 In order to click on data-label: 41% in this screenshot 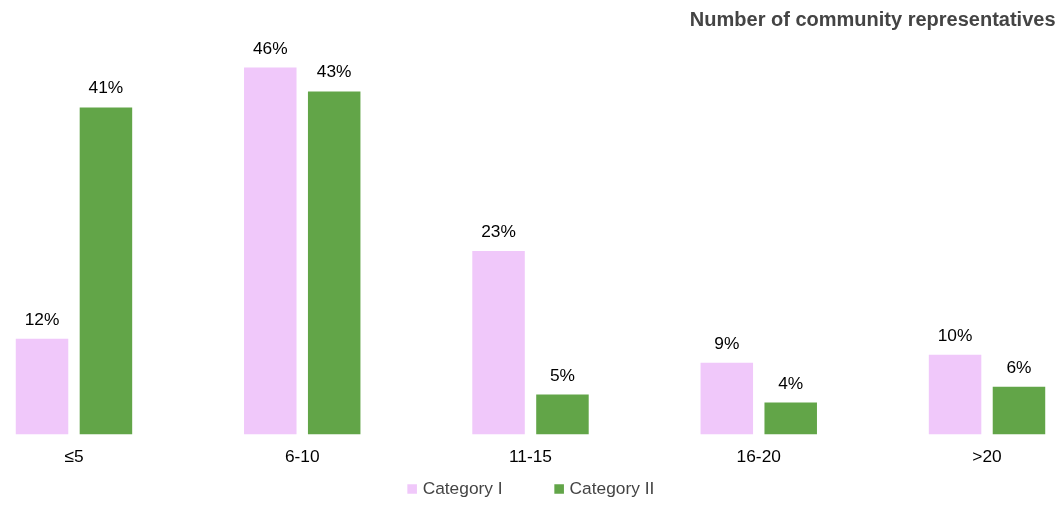, I will do `click(106, 87)`.